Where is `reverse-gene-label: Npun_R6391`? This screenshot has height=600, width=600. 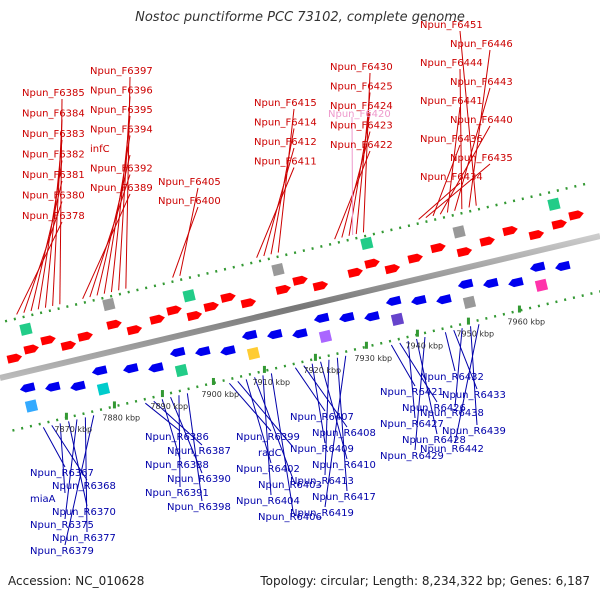 reverse-gene-label: Npun_R6391 is located at coordinates (177, 493).